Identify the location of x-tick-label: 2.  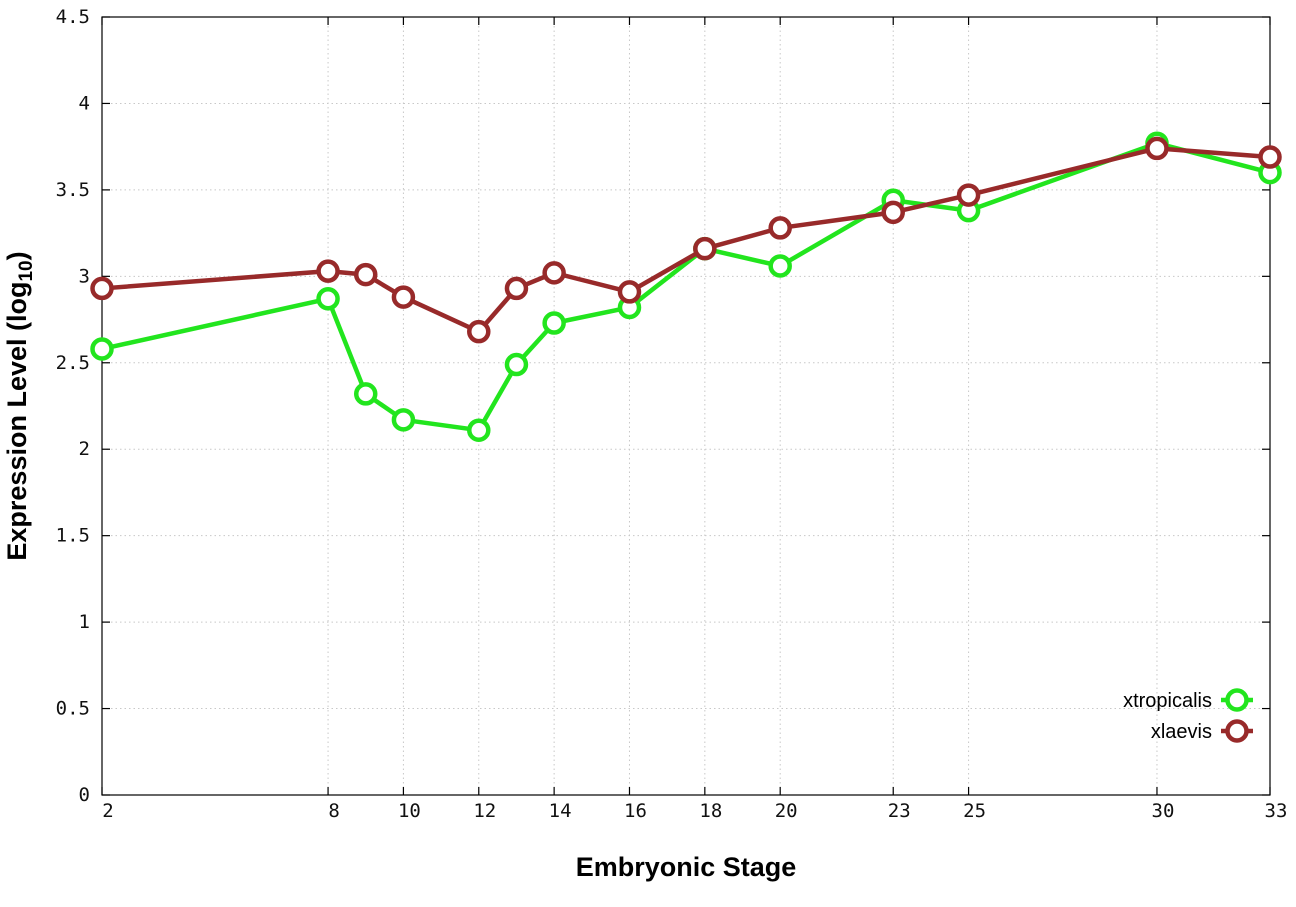
(107, 811).